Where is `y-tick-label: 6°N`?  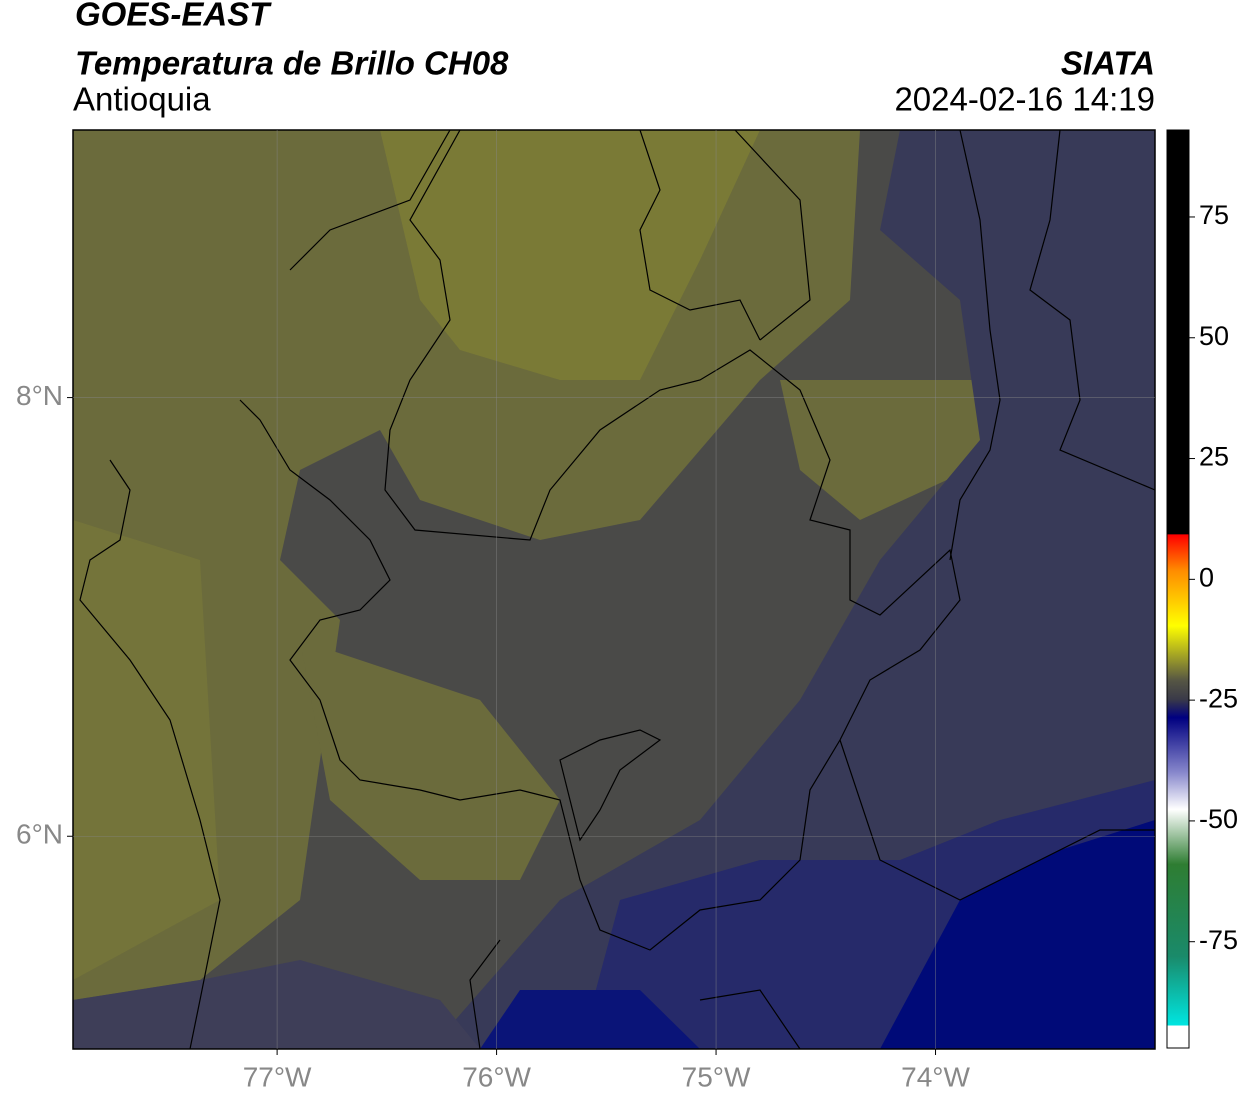 y-tick-label: 6°N is located at coordinates (39, 834).